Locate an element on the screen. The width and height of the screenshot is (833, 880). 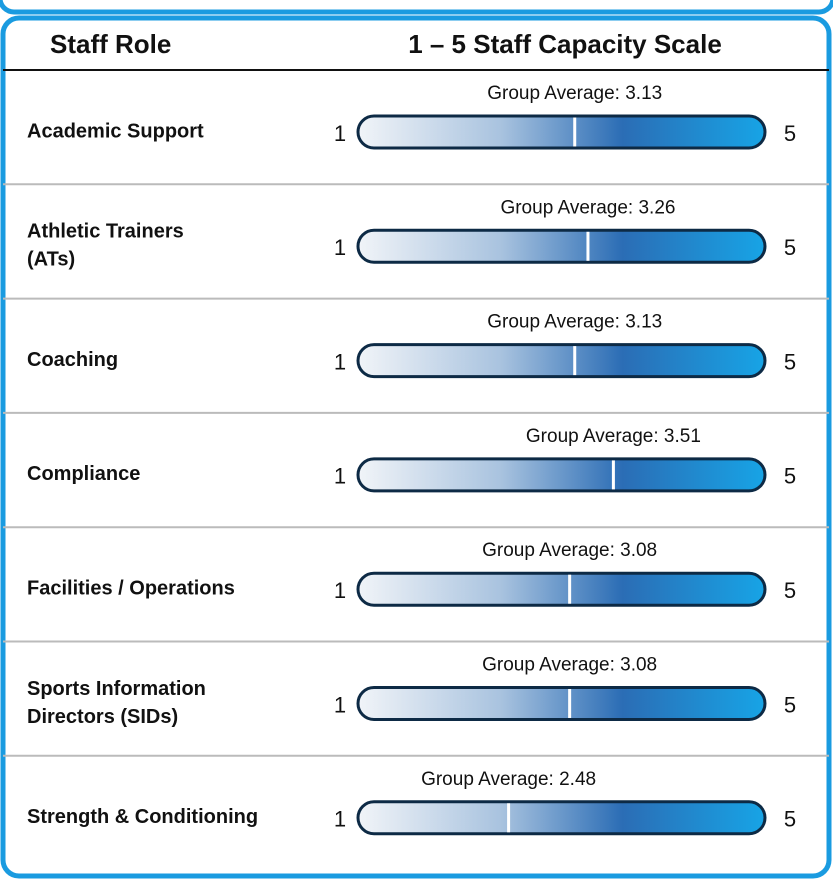
column-header: 1 – 5 Staff Capacity Scale is located at coordinates (565, 44).